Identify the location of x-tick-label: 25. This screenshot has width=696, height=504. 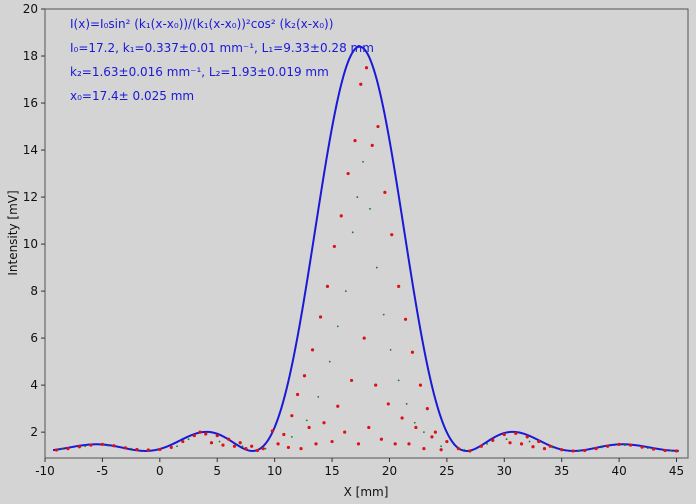
(446, 471).